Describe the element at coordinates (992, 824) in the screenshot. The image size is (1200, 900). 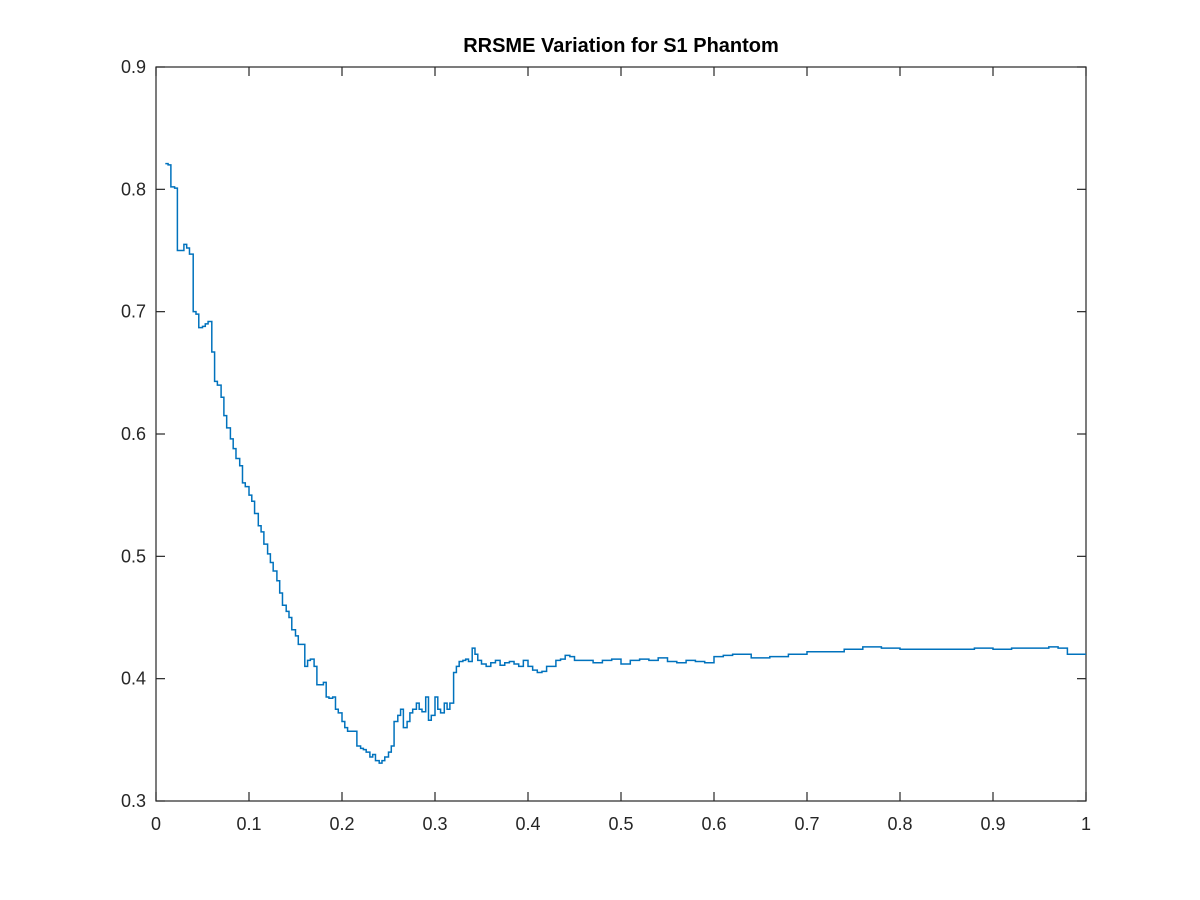
I see `x-tick-label: 0.9` at that location.